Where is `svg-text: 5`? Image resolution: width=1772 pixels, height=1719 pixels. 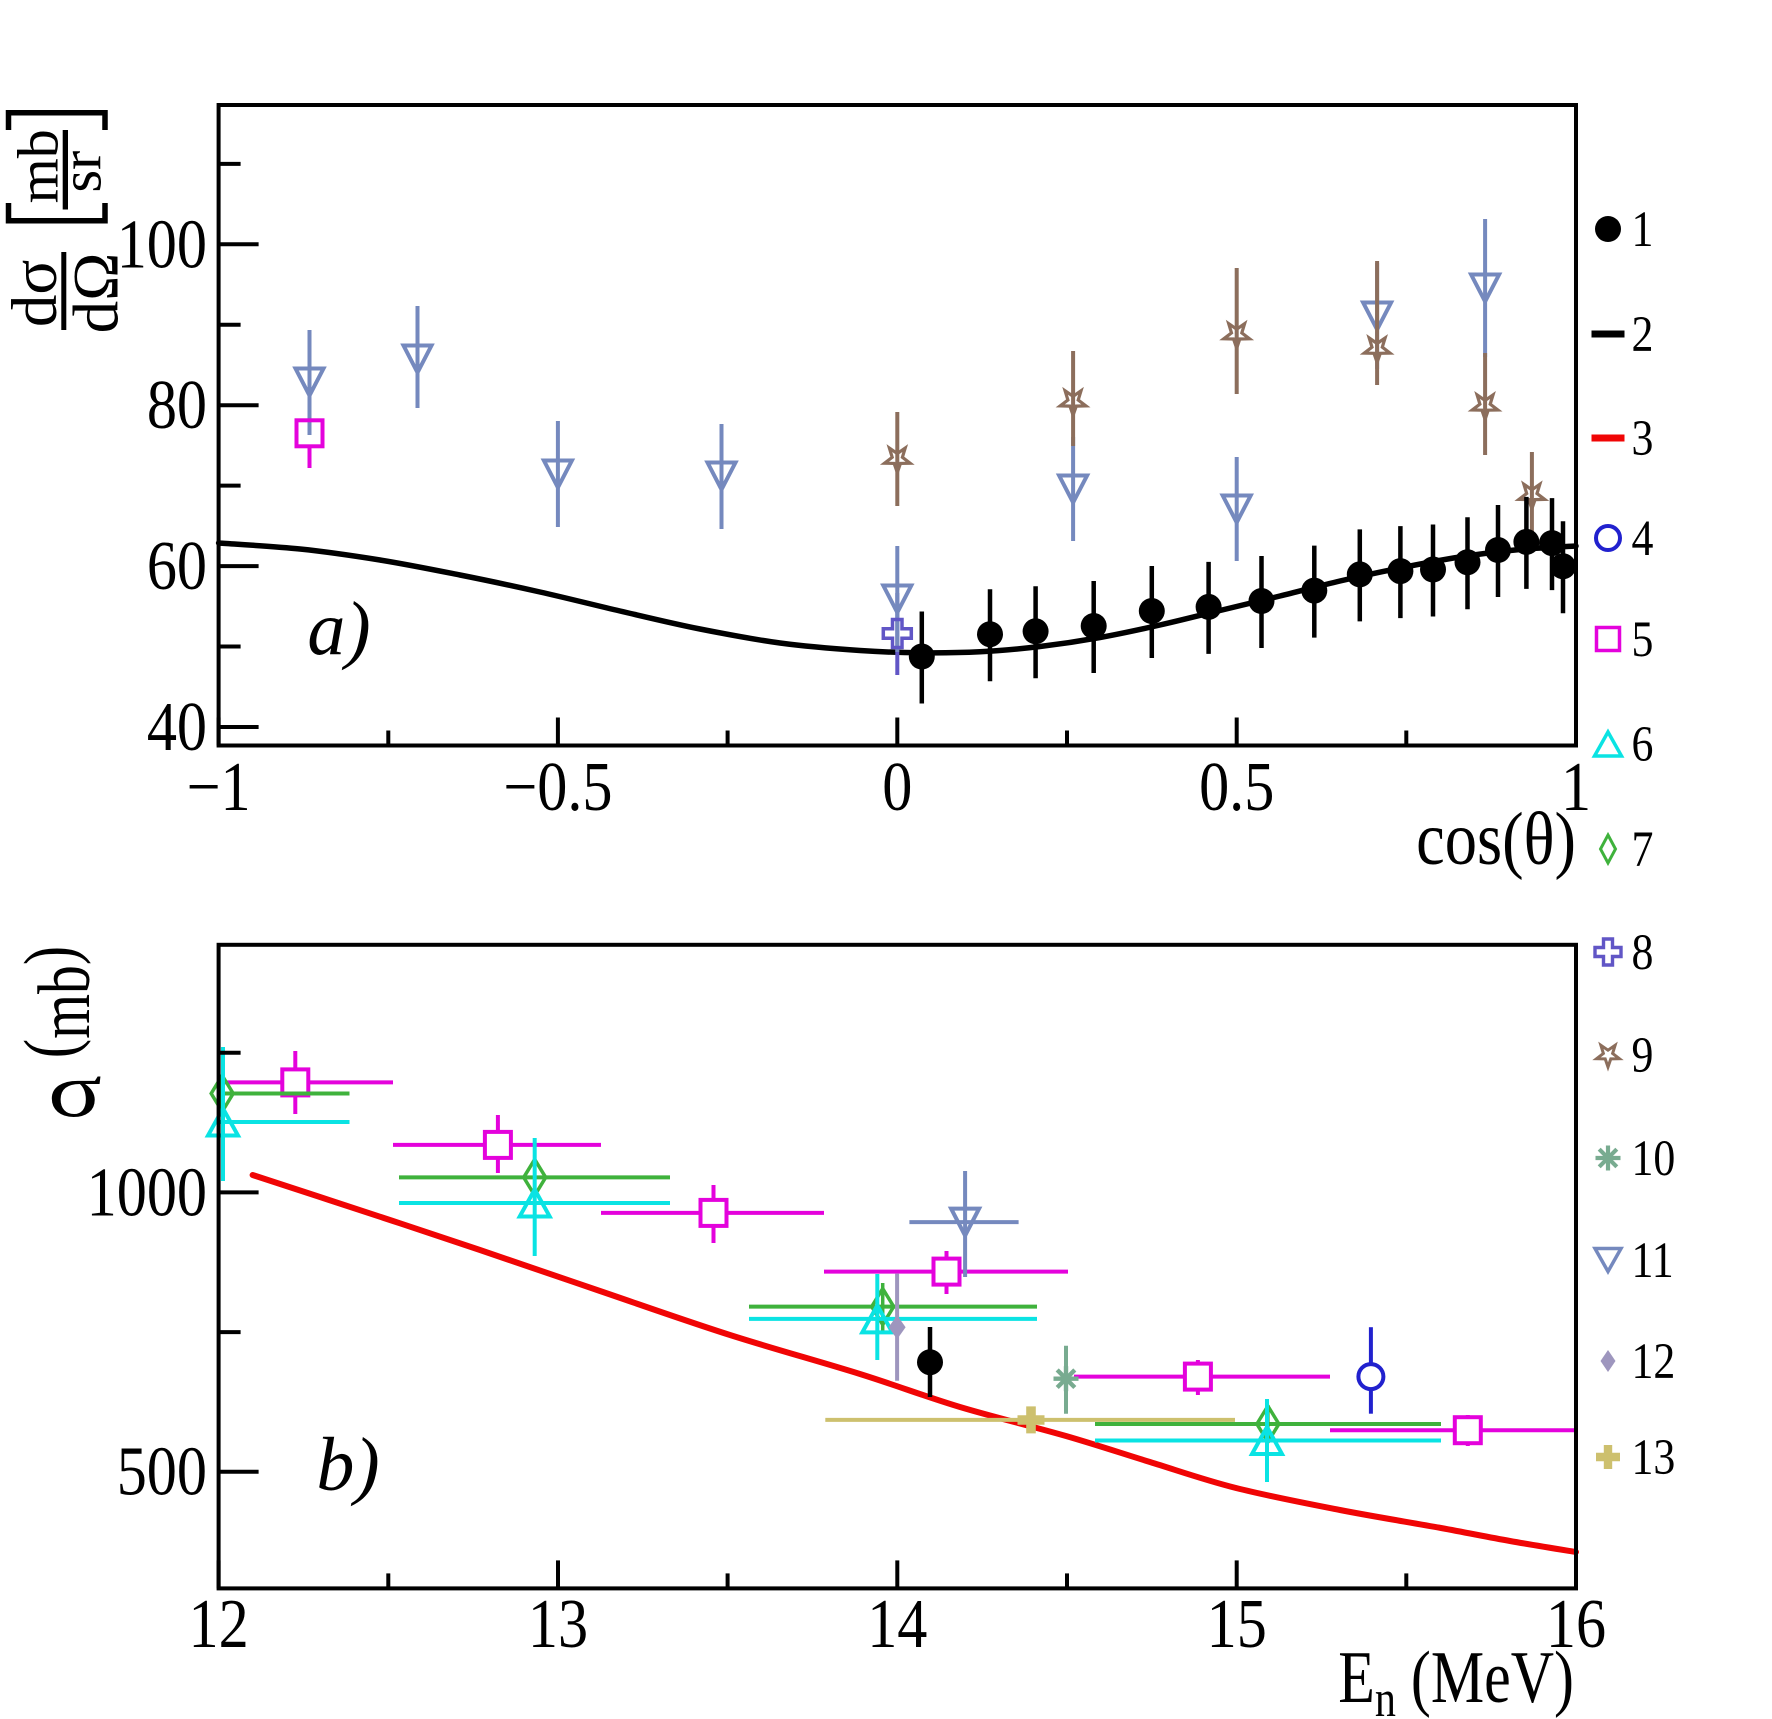 svg-text: 5 is located at coordinates (1643, 640).